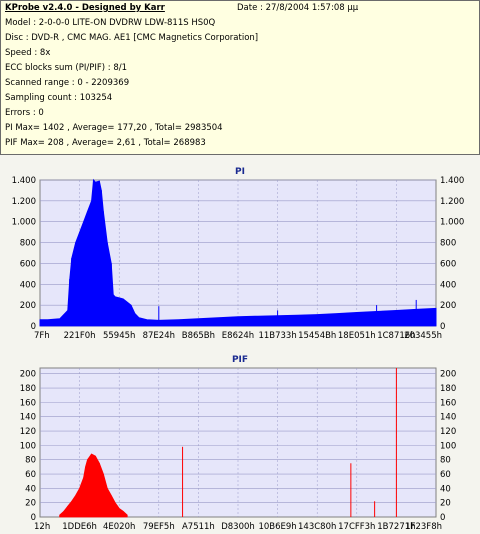 This screenshot has width=480, height=534. What do you see at coordinates (277, 527) in the screenshot?
I see `x-tick-label: 10B6E9h` at bounding box center [277, 527].